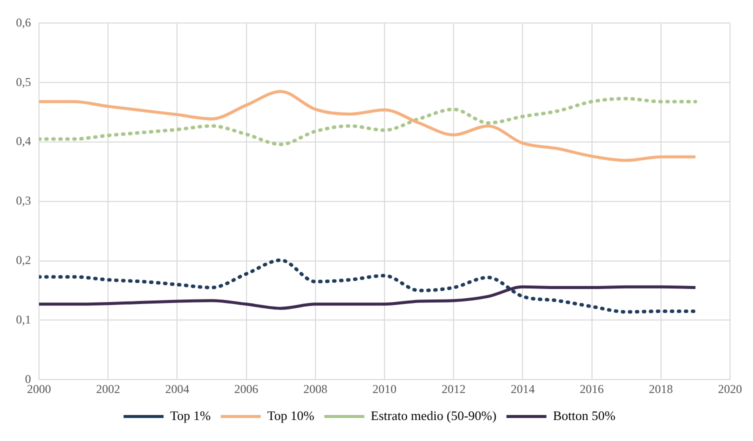  I want to click on x-tick-label: 2014, so click(522, 389).